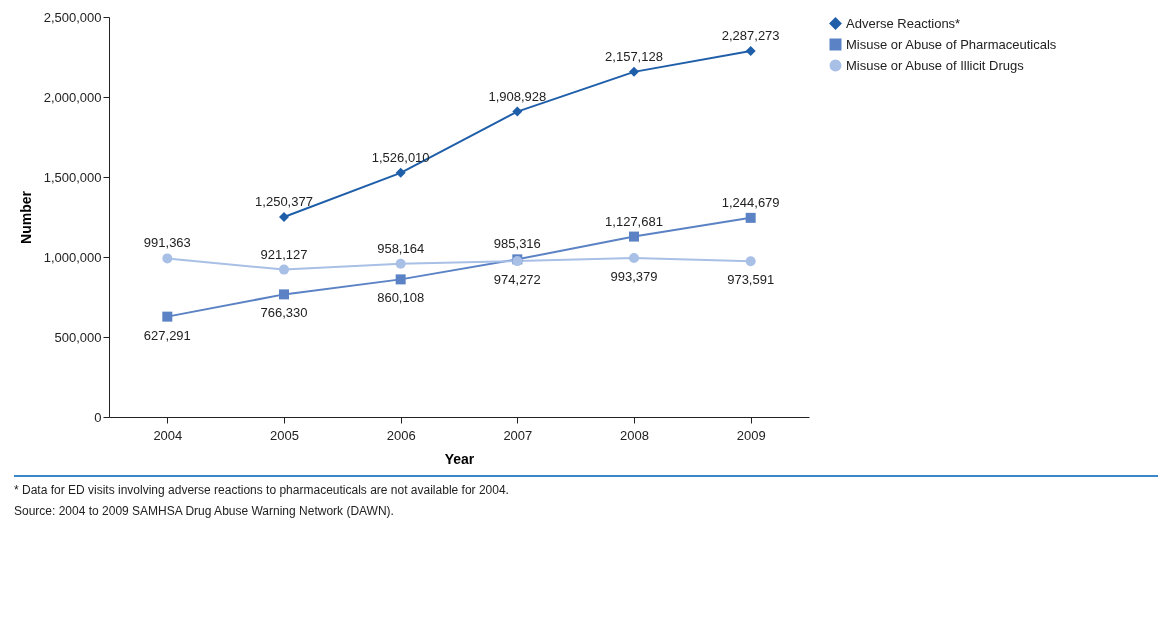  Describe the element at coordinates (167, 243) in the screenshot. I see `data-label: 991,363` at that location.